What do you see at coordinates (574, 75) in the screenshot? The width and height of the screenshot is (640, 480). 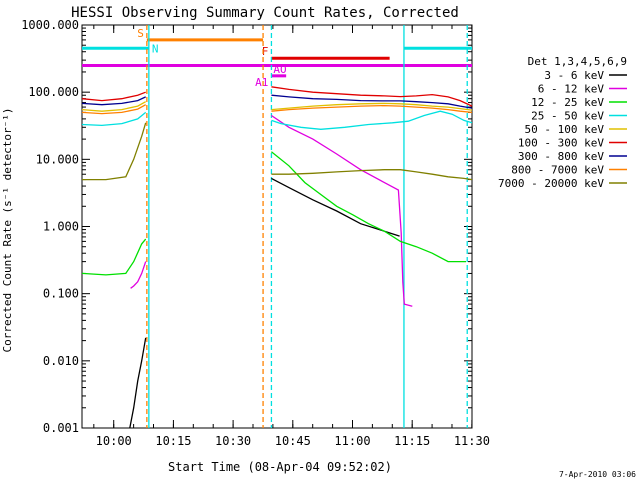 I see `legend-label: 3 - 6 keV` at bounding box center [574, 75].